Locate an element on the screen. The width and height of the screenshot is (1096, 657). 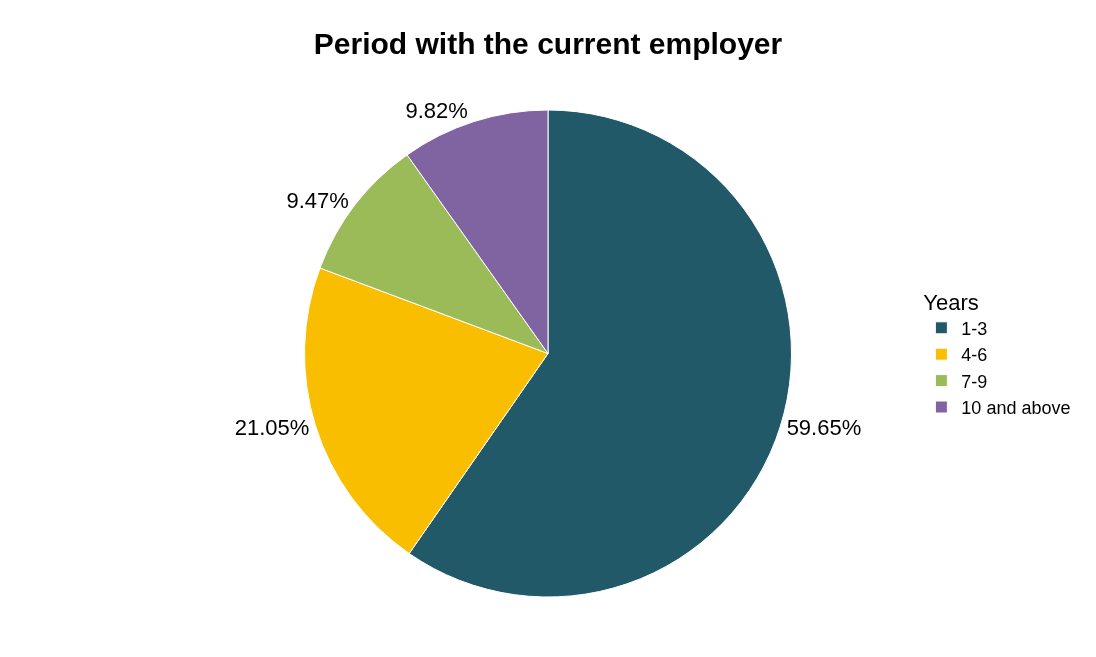
data-label: 9.47% is located at coordinates (317, 200).